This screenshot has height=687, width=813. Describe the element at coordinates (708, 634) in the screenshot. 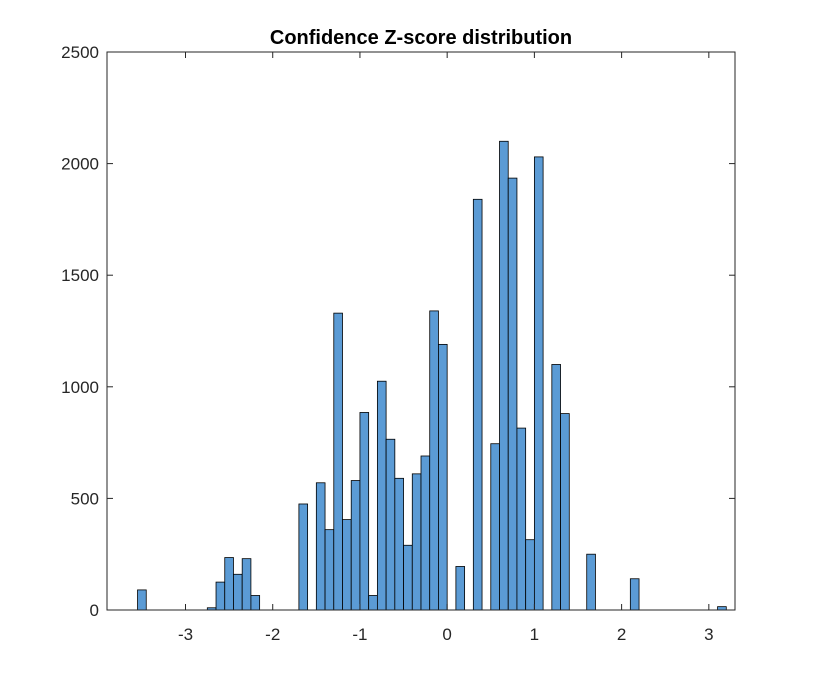

I see `x-tick-label: 3` at that location.